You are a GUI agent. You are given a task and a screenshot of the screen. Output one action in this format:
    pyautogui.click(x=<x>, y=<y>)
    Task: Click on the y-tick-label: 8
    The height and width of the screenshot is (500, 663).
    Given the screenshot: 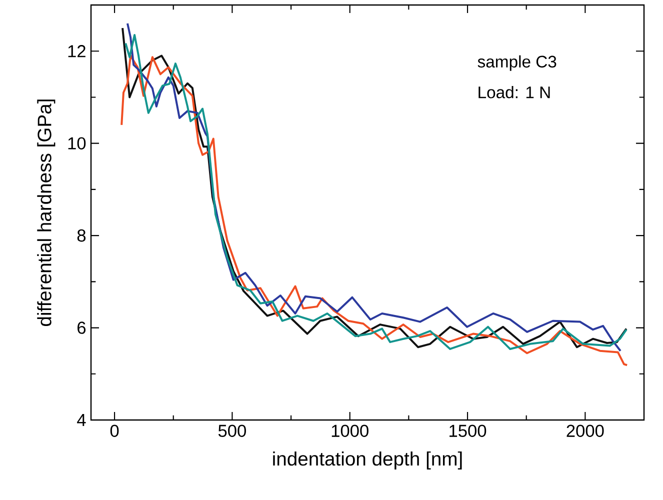 What is the action you would take?
    pyautogui.click(x=81, y=235)
    